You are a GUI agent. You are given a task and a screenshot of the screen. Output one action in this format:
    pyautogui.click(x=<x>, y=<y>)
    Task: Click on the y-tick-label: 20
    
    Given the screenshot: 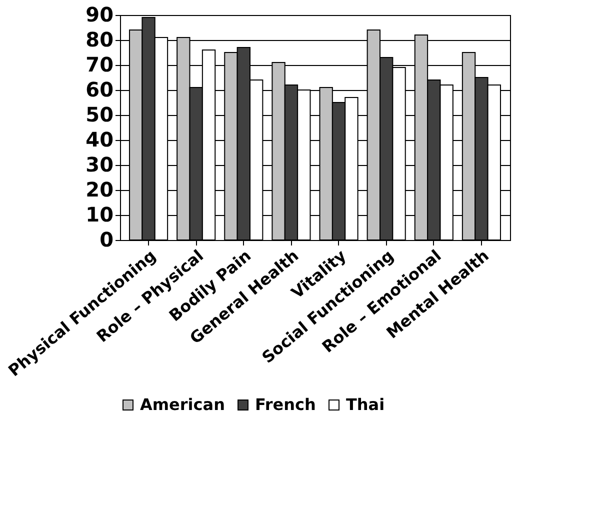 What is the action you would take?
    pyautogui.click(x=100, y=190)
    